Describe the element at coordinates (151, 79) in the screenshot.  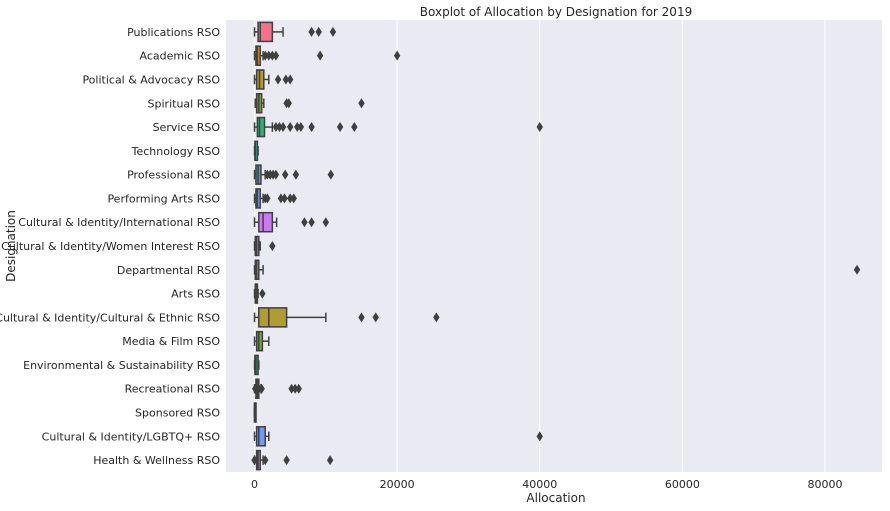
I see `y-category-label: Political & Advocacy RSO` at that location.